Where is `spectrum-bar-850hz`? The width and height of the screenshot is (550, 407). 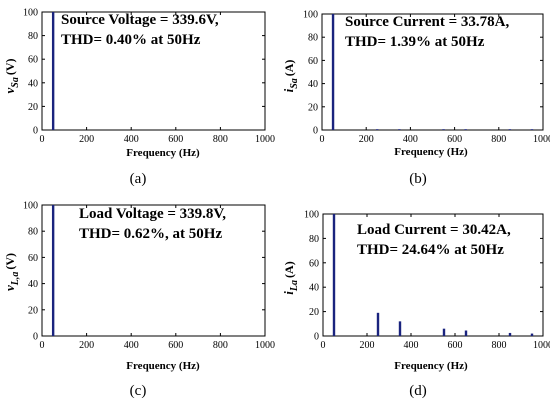
spectrum-bar-850hz is located at coordinates (510, 334).